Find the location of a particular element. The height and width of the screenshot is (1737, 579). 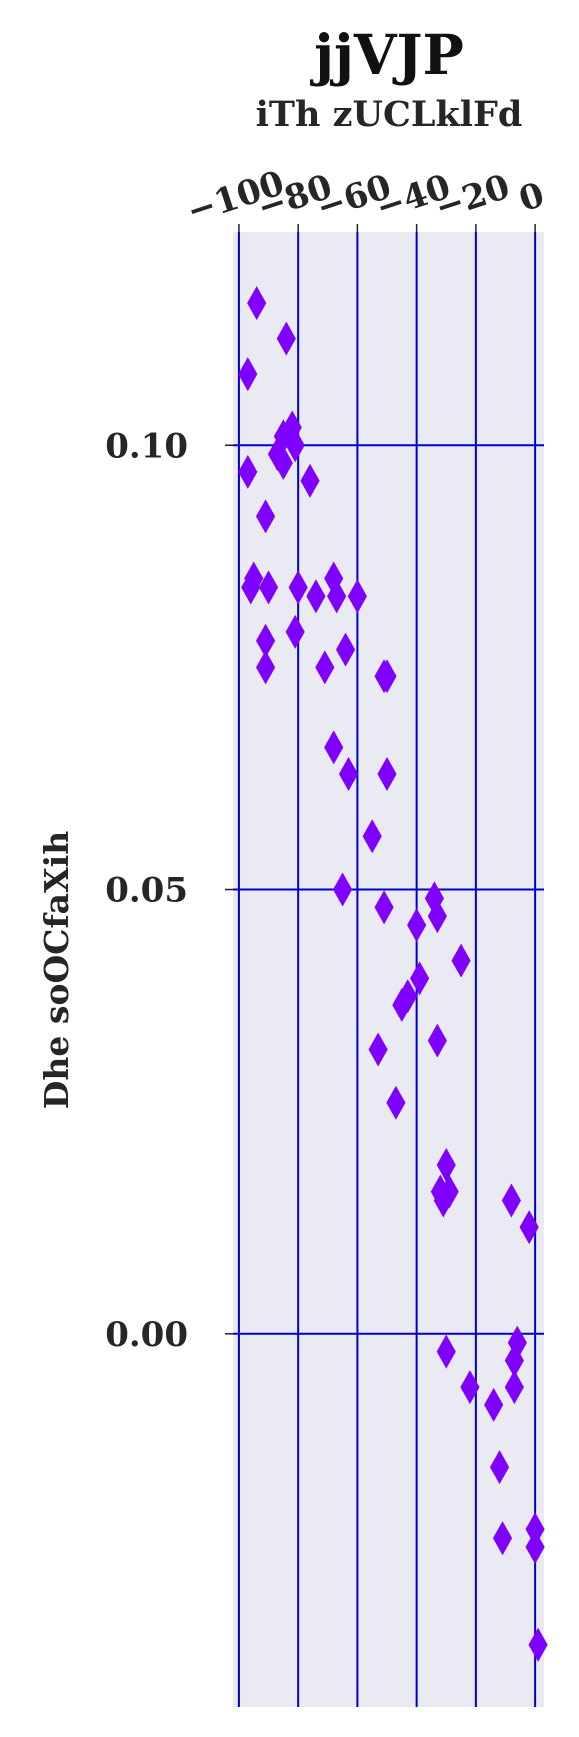

chart-title: jjVJP is located at coordinates (386, 54).